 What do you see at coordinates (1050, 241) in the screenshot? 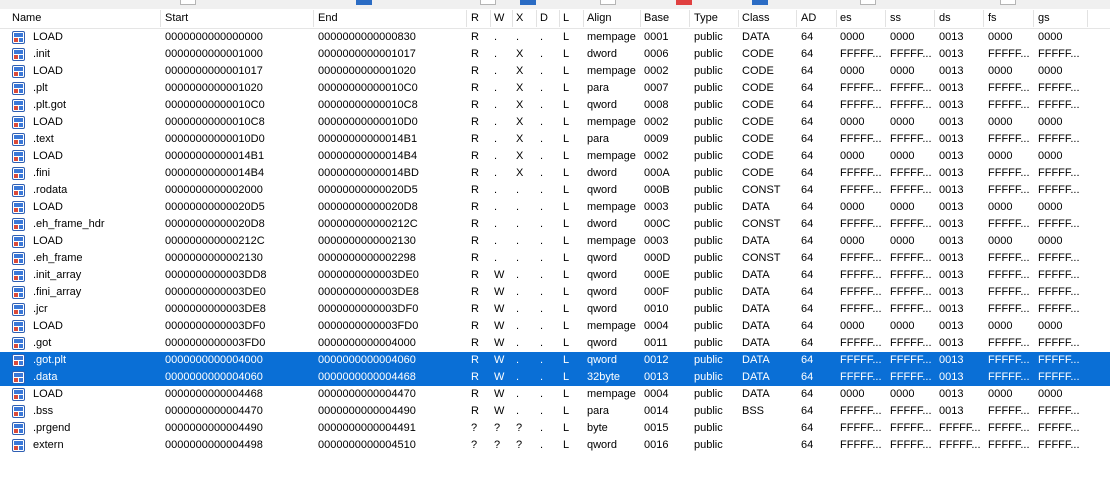
I see `cell-gs: 0000` at bounding box center [1050, 241].